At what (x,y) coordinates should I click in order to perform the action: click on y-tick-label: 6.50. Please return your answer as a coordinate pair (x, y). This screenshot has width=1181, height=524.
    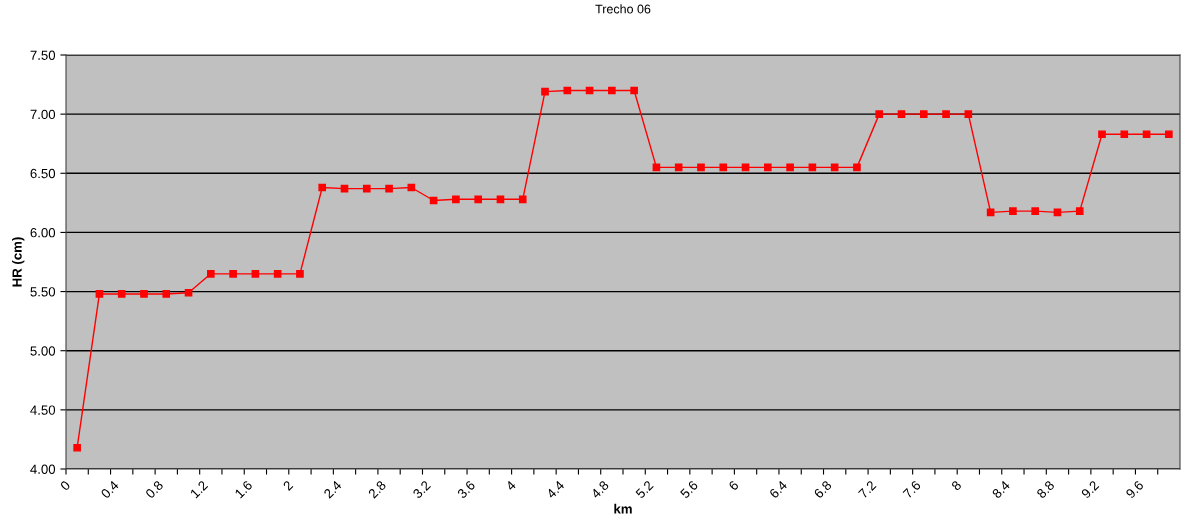
    Looking at the image, I should click on (43, 173).